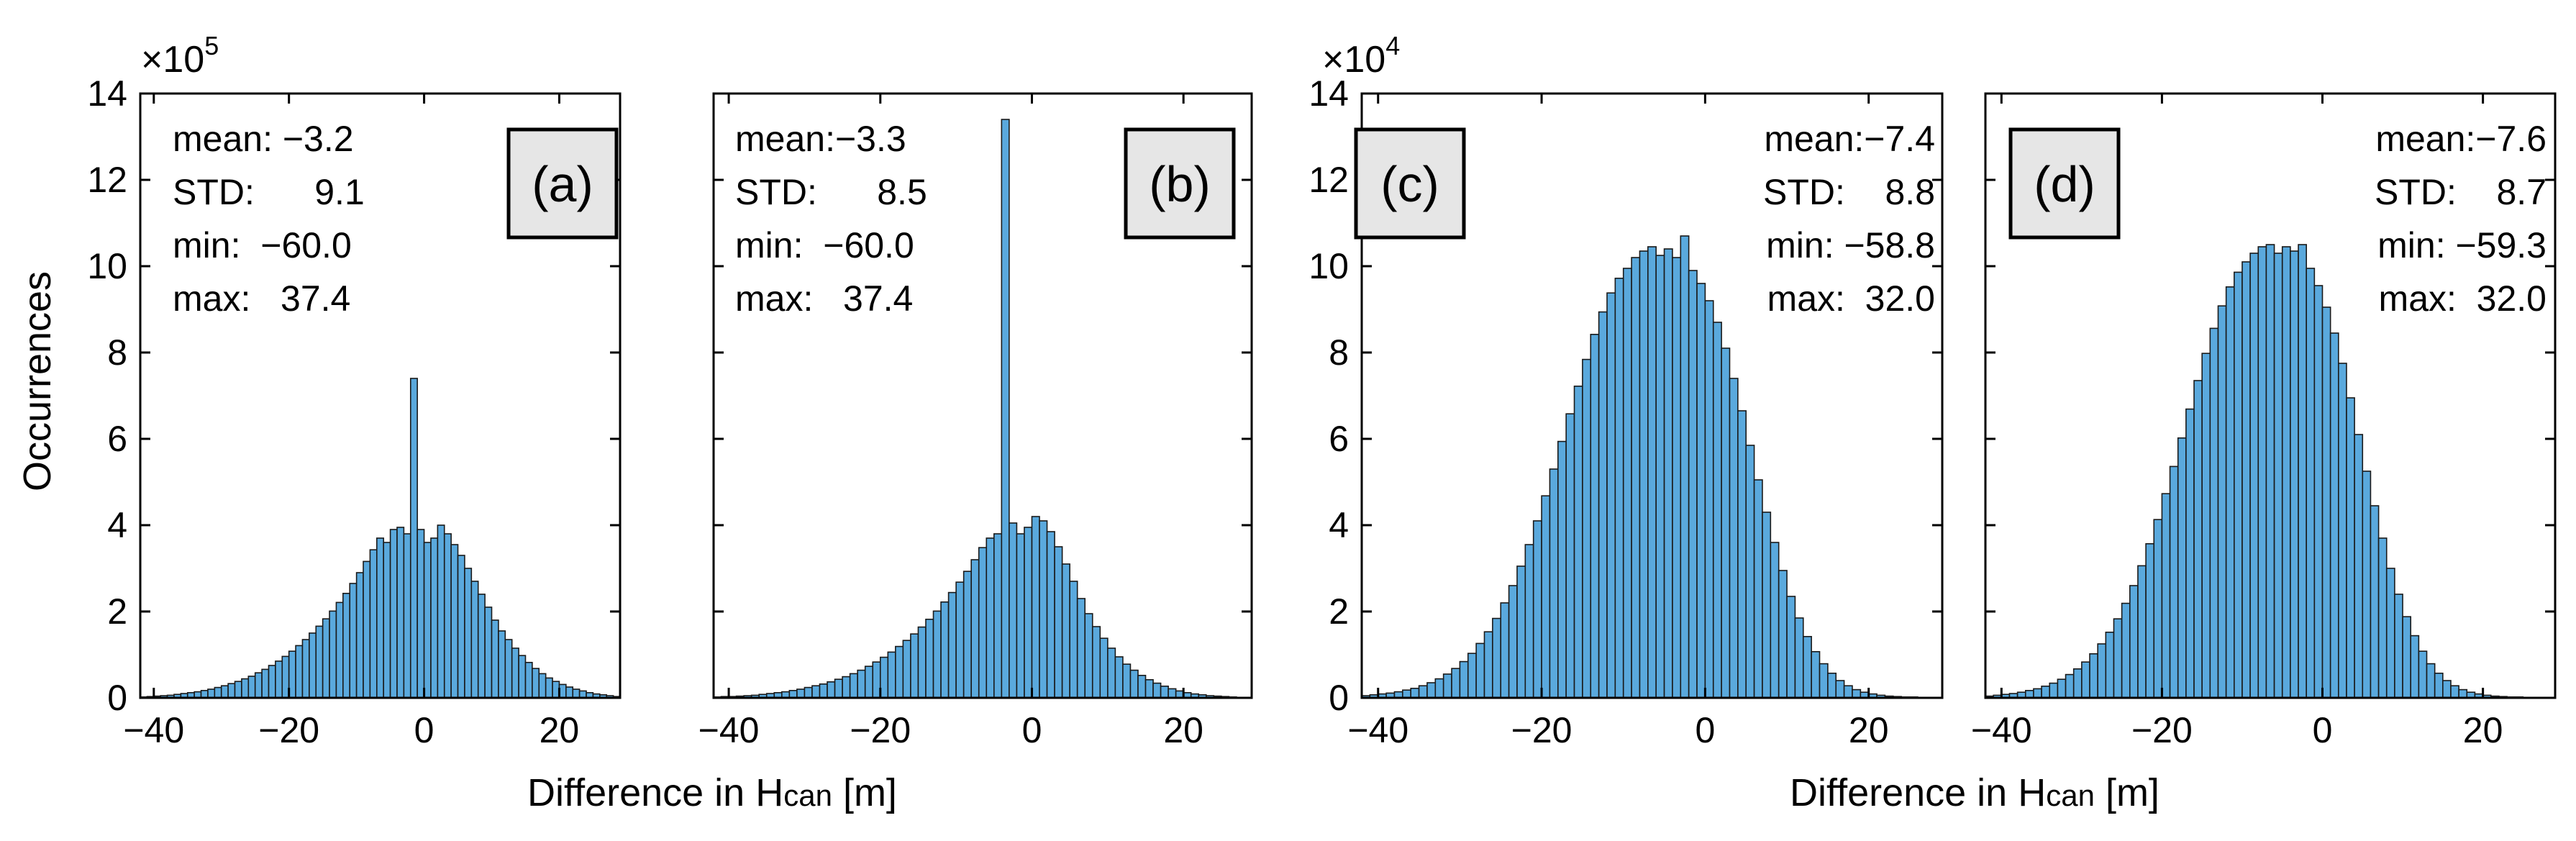 This screenshot has width=2576, height=841. Describe the element at coordinates (172, 60) in the screenshot. I see `scale-label-group1-base: ×10` at that location.